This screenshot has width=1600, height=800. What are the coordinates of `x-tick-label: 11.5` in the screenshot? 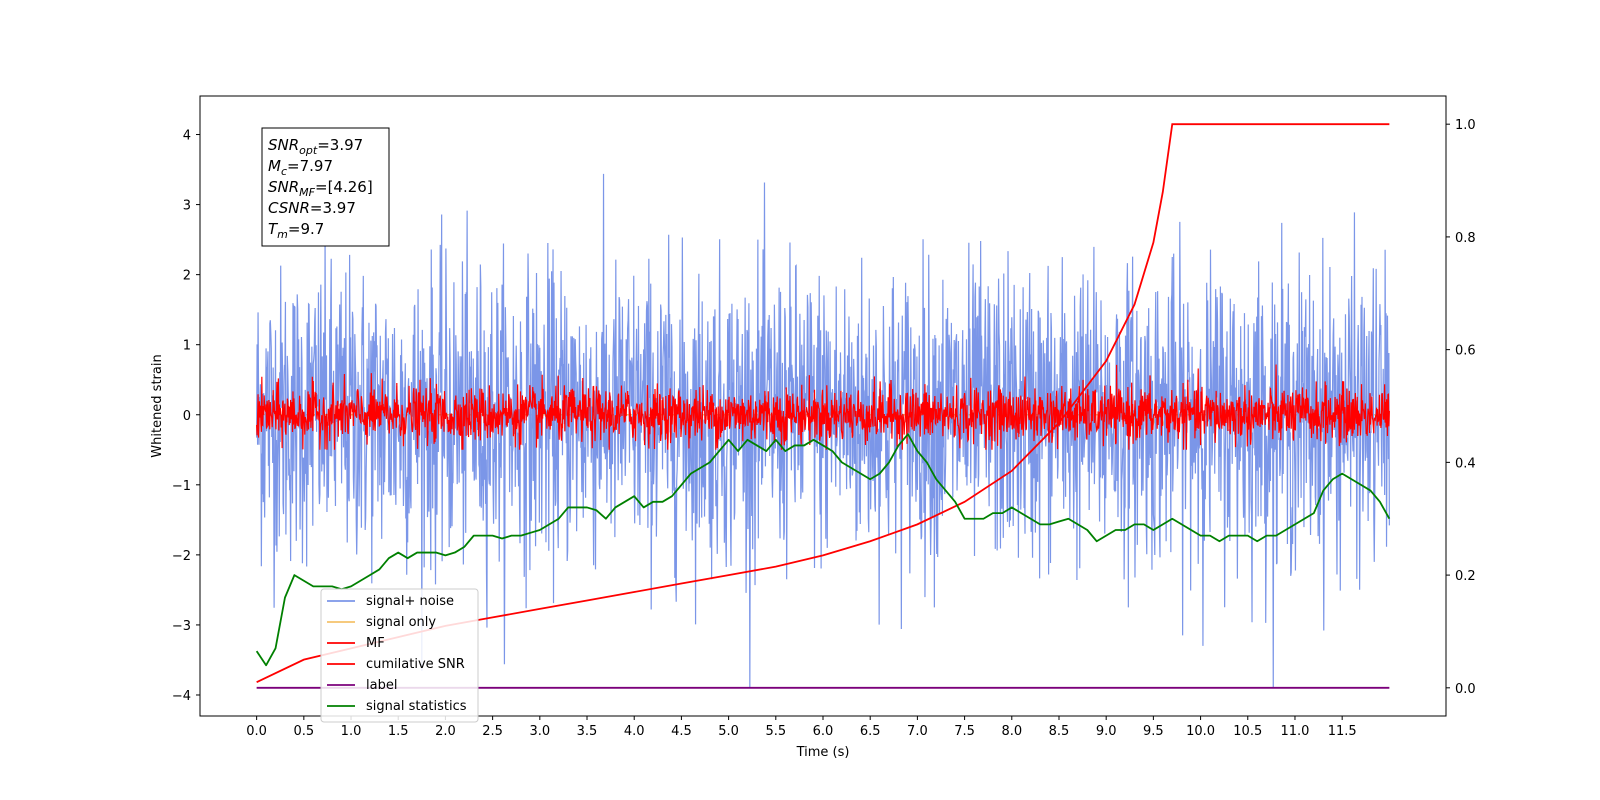 It's located at (1342, 731).